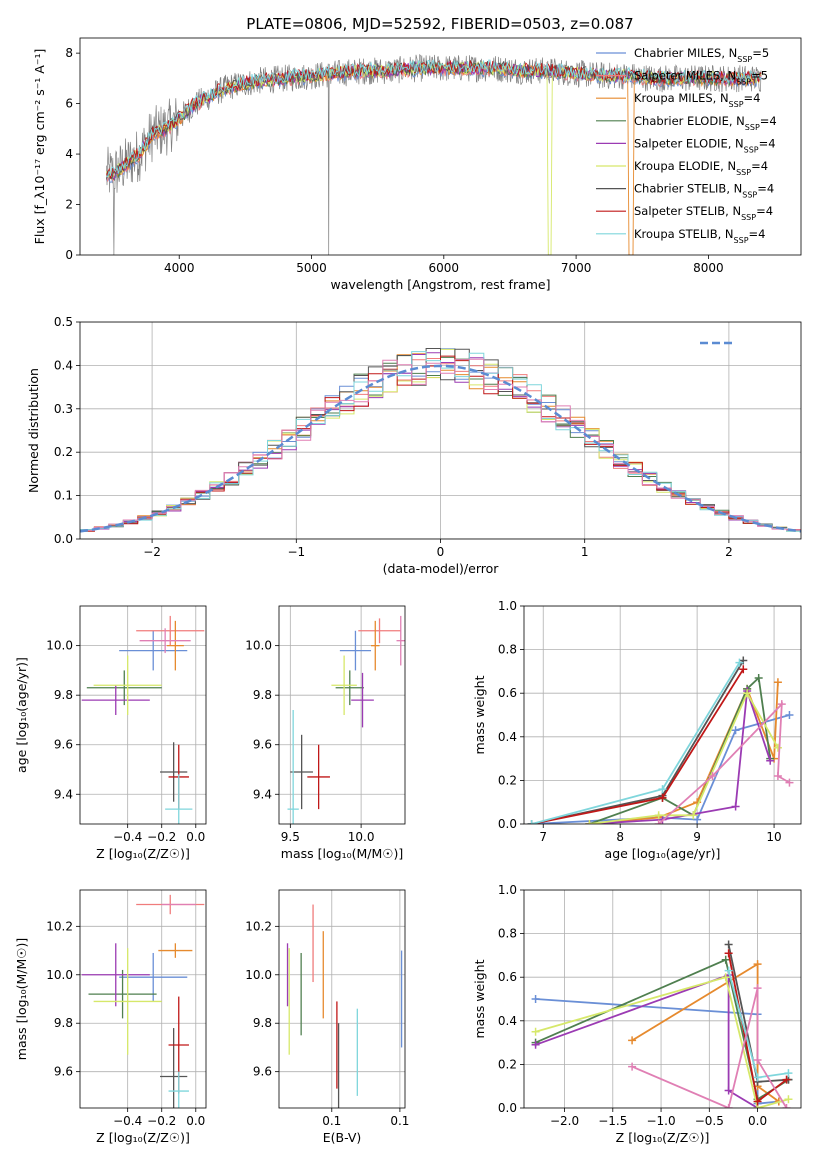  I want to click on plot-area-age_vs_mass, so click(342, 715).